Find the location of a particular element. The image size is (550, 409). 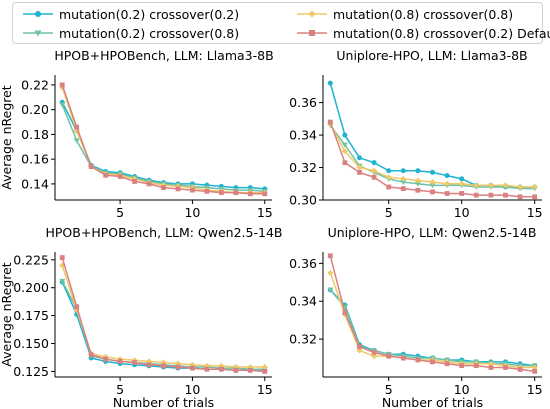

y-tick-label: 0.18 is located at coordinates (35, 134).